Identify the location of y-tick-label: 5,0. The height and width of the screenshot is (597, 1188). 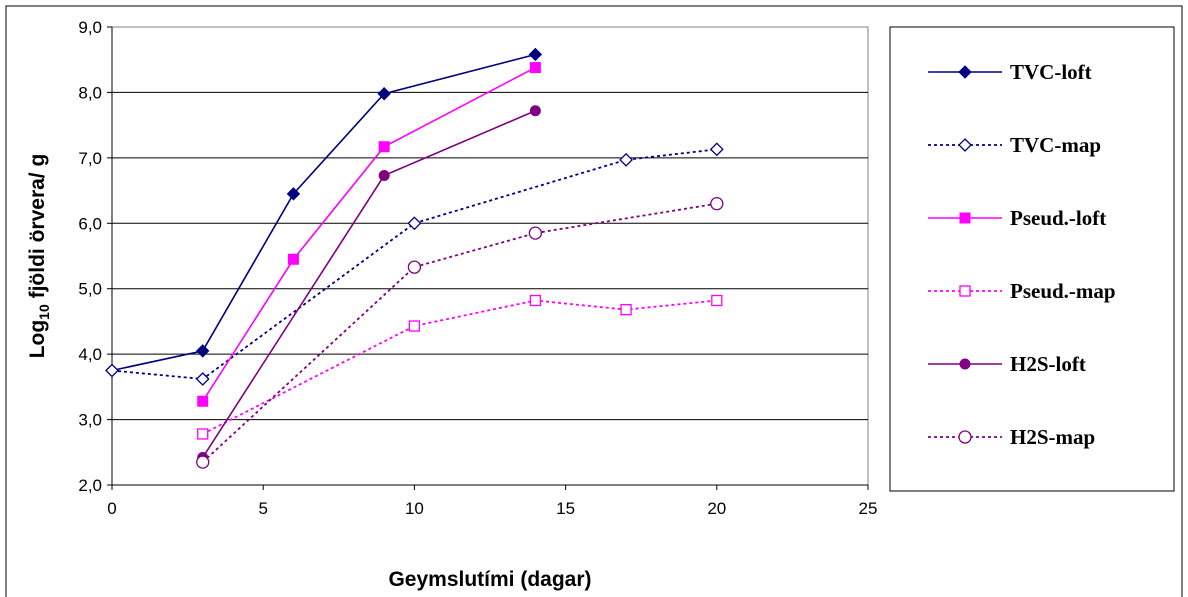
(90, 289).